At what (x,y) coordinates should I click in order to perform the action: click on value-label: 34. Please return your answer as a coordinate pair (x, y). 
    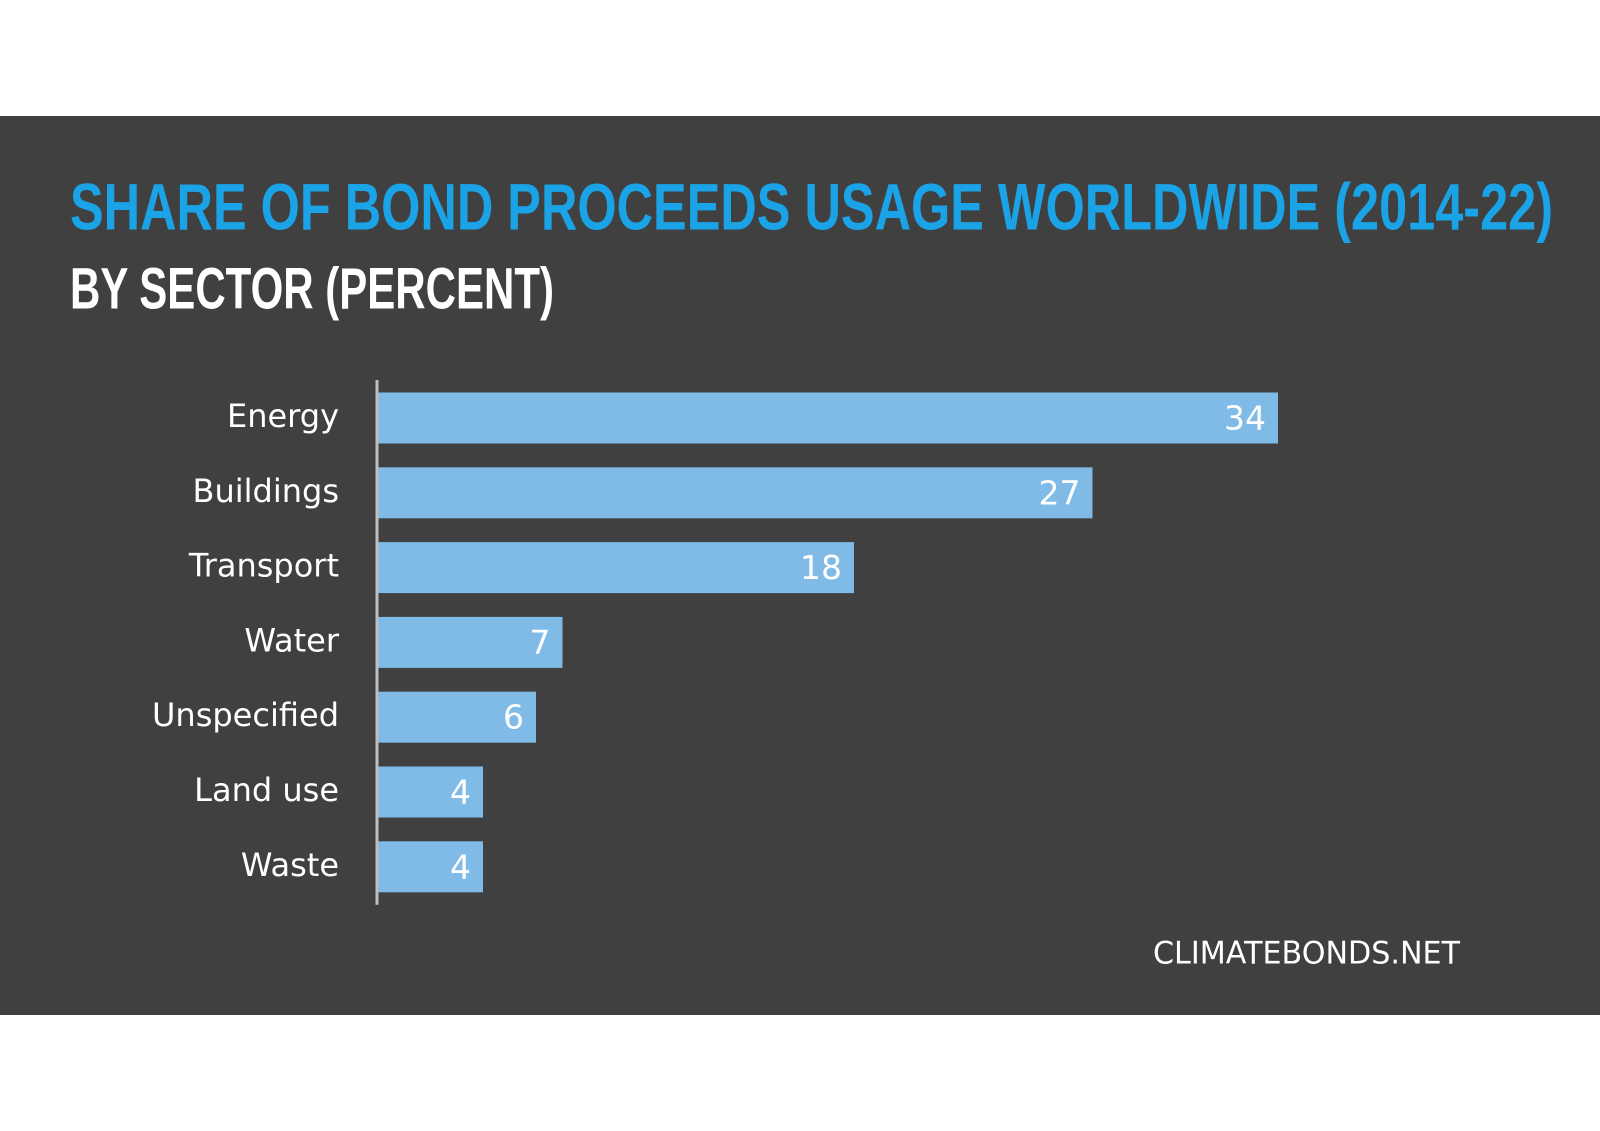
    Looking at the image, I should click on (1245, 418).